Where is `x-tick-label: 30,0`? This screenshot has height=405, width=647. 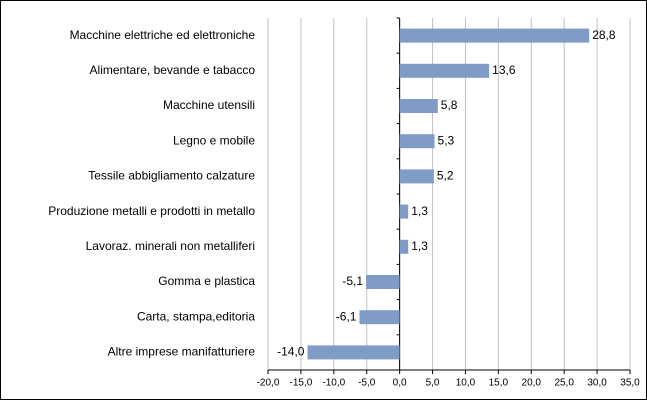 x-tick-label: 30,0 is located at coordinates (597, 383).